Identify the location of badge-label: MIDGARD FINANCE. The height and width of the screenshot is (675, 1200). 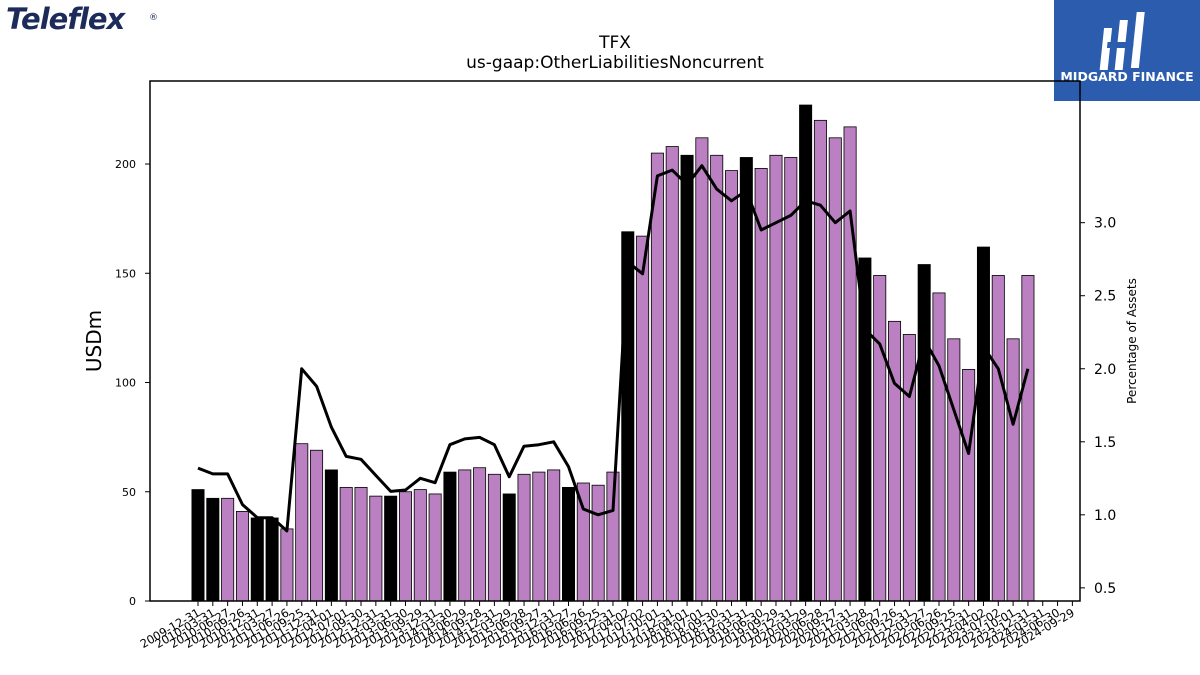
(1126, 76).